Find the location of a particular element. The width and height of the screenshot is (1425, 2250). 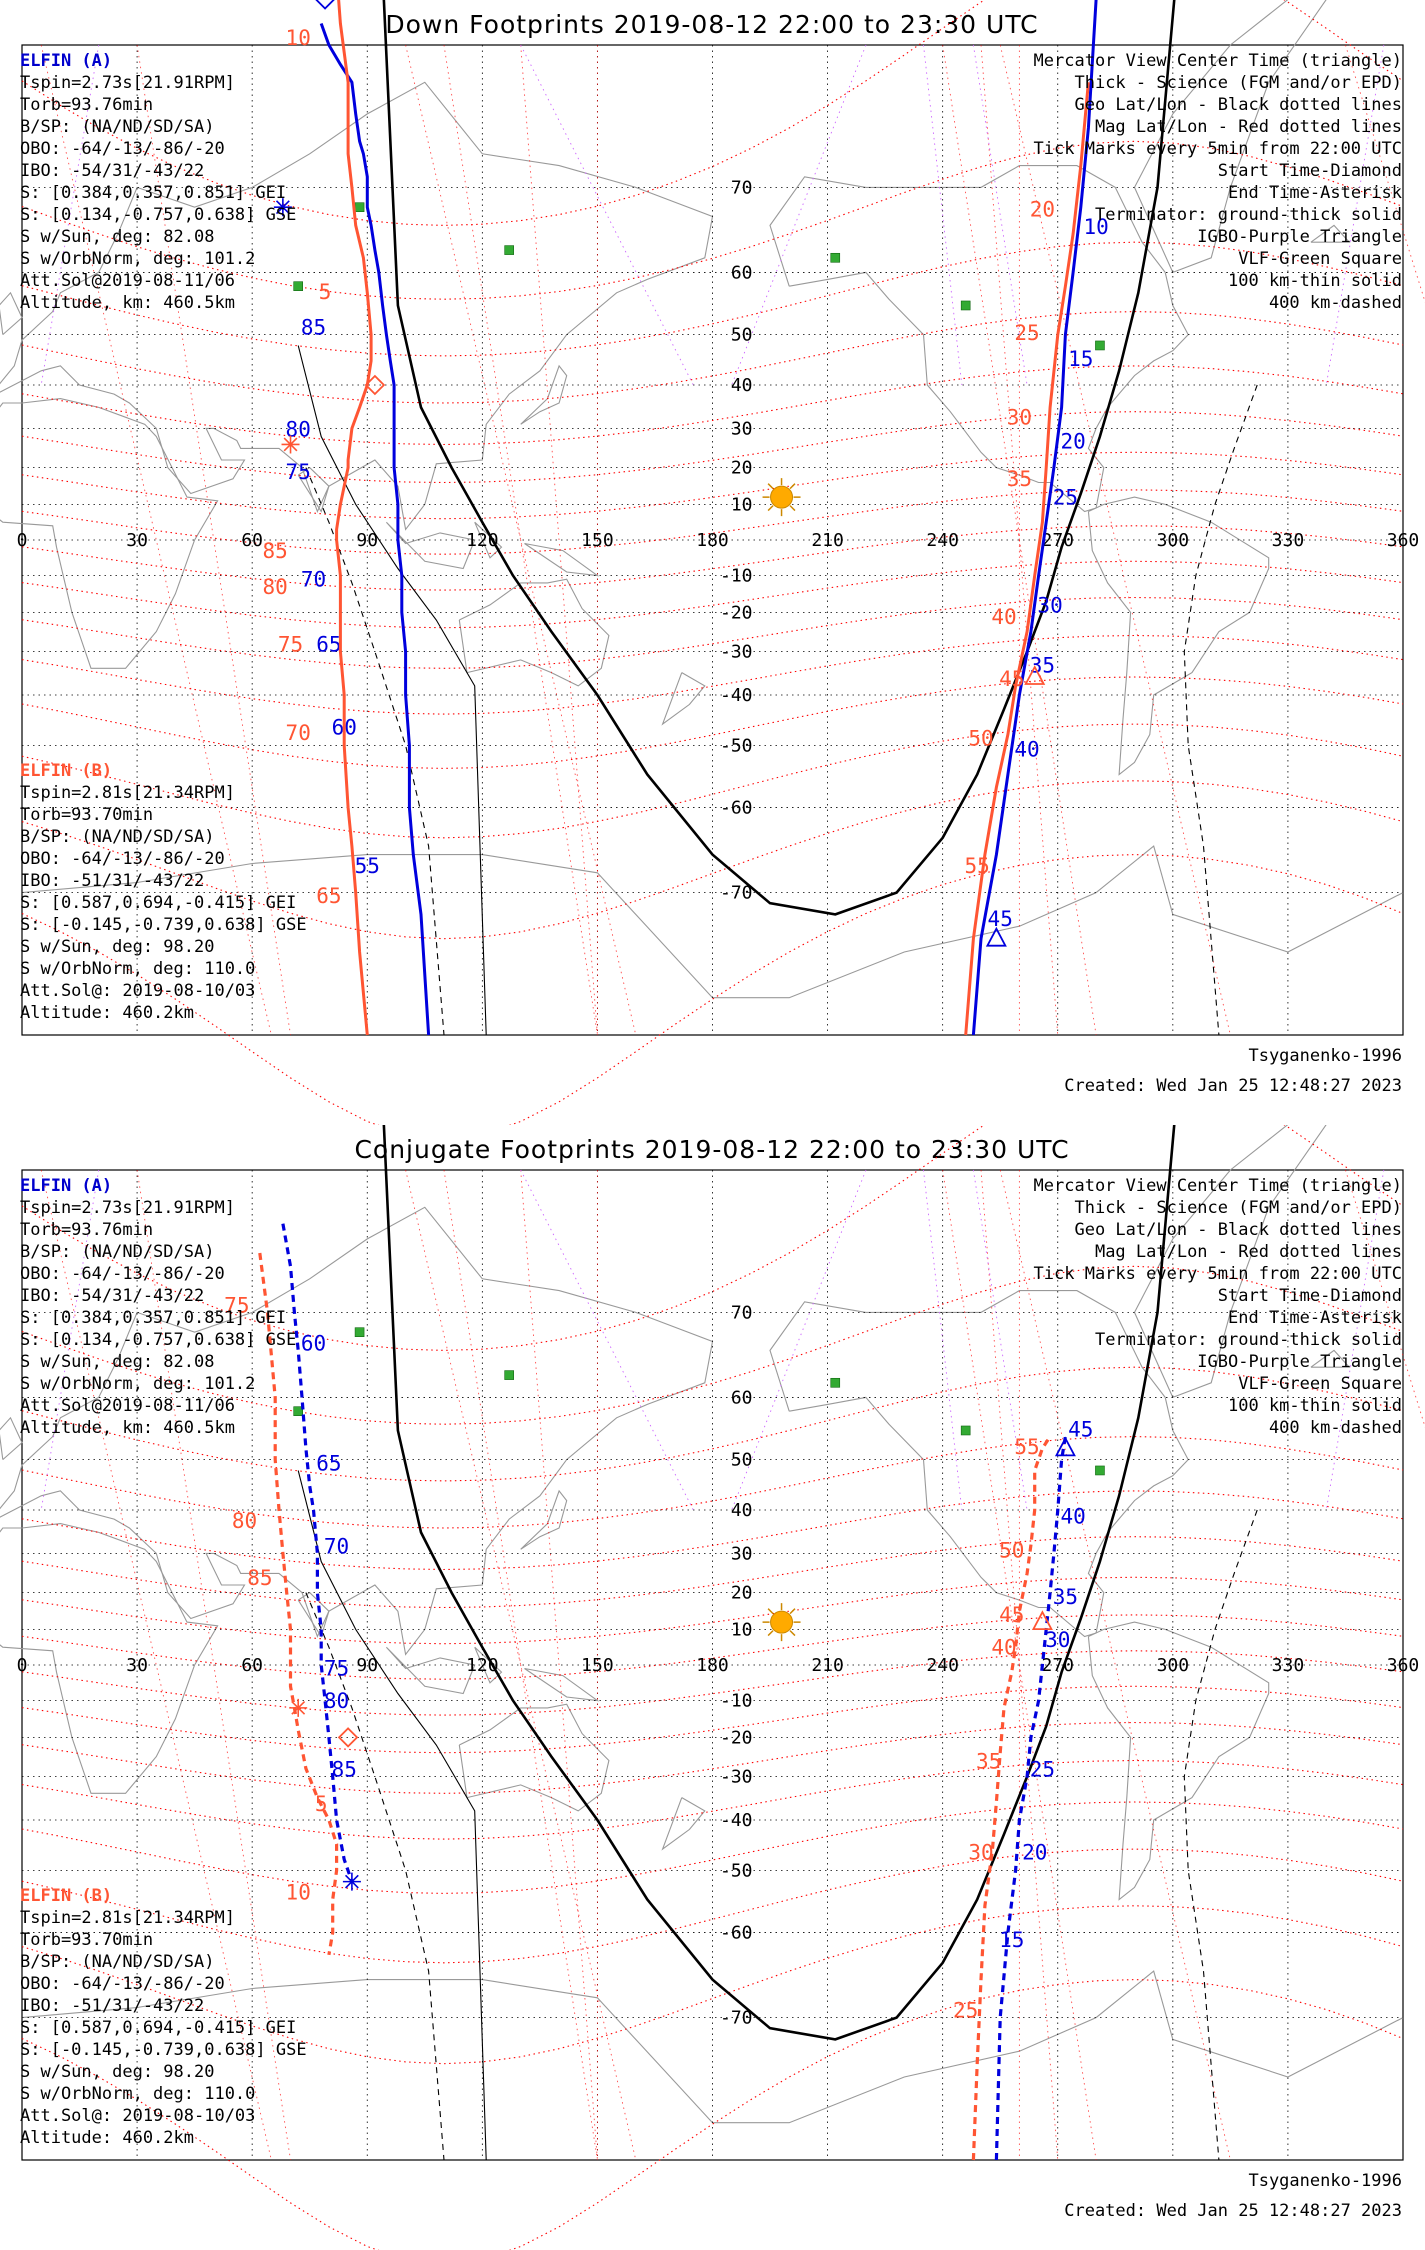

y-tick-label: 30 is located at coordinates (742, 428).